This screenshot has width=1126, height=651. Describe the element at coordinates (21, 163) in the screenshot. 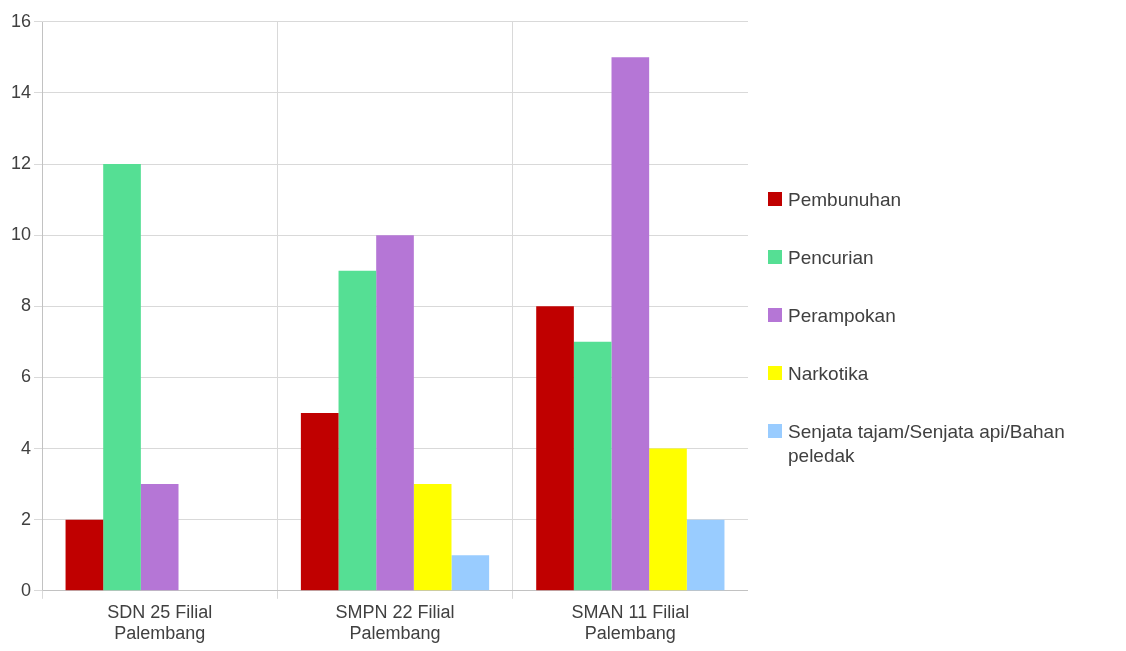

I see `y-tick-label: 12` at that location.